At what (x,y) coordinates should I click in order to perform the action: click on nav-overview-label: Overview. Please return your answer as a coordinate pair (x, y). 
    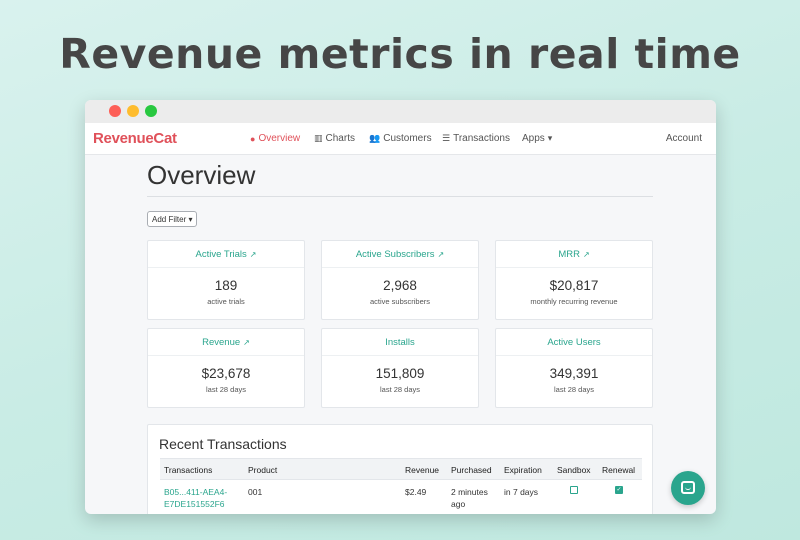
    Looking at the image, I should click on (279, 138).